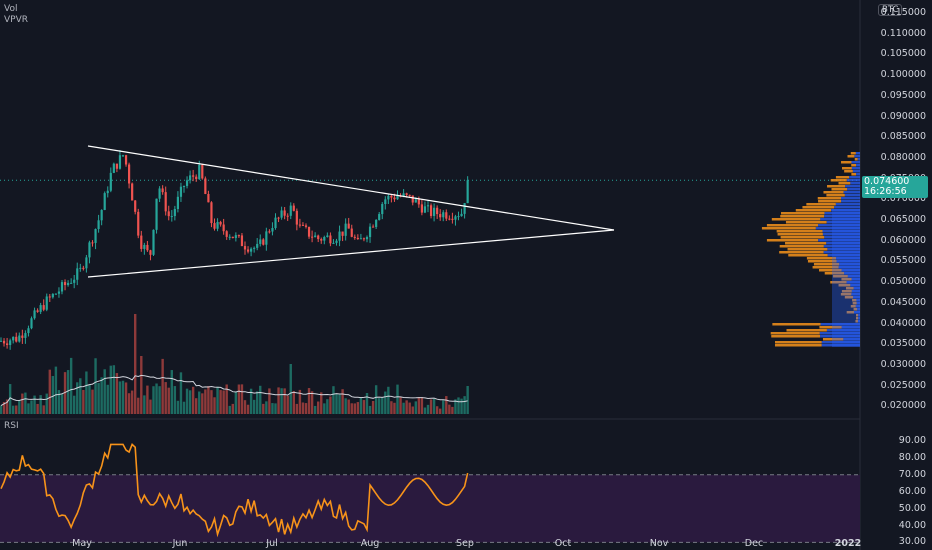 Image resolution: width=932 pixels, height=550 pixels. I want to click on currency-unit-badge: BTC, so click(890, 10).